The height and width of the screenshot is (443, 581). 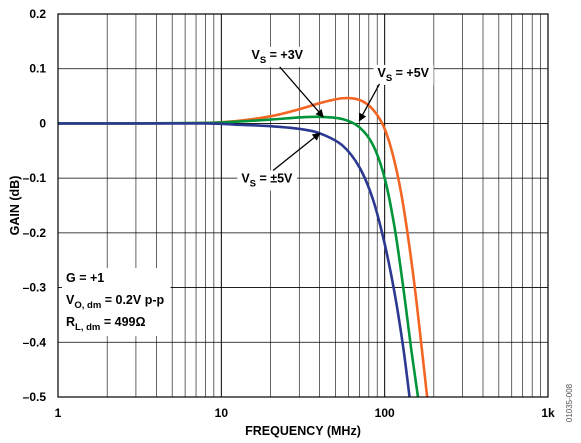 What do you see at coordinates (35, 342) in the screenshot?
I see `y-tick-label: –0.4` at bounding box center [35, 342].